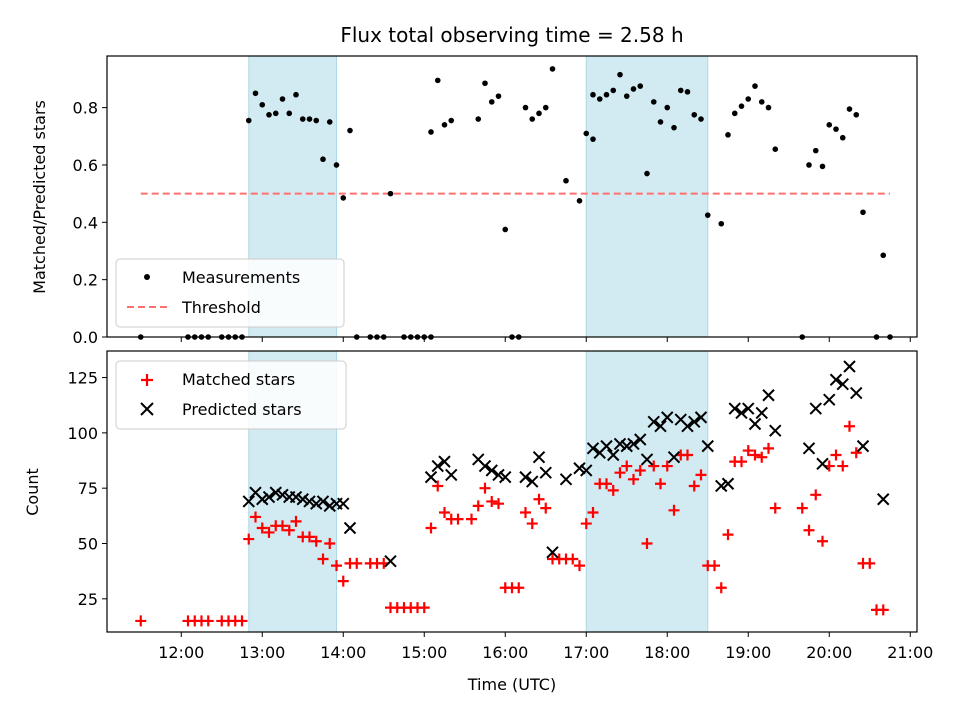 The width and height of the screenshot is (960, 720). I want to click on x-axis-label: Time (UTC), so click(511, 684).